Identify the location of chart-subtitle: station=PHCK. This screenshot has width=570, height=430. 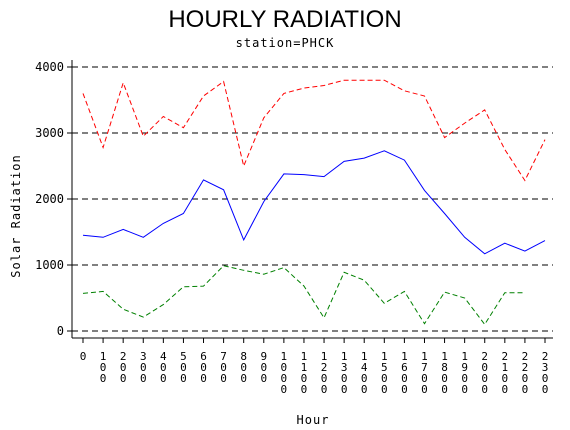
(285, 43).